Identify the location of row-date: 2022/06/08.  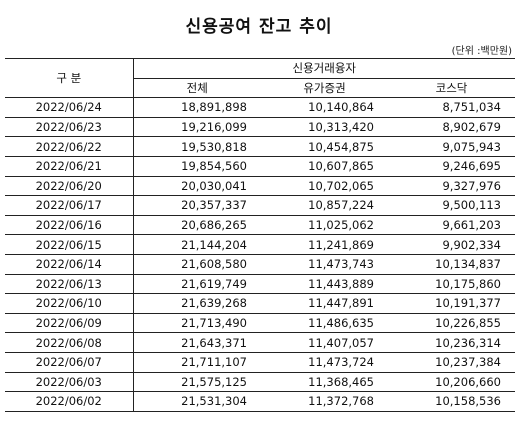
(69, 342).